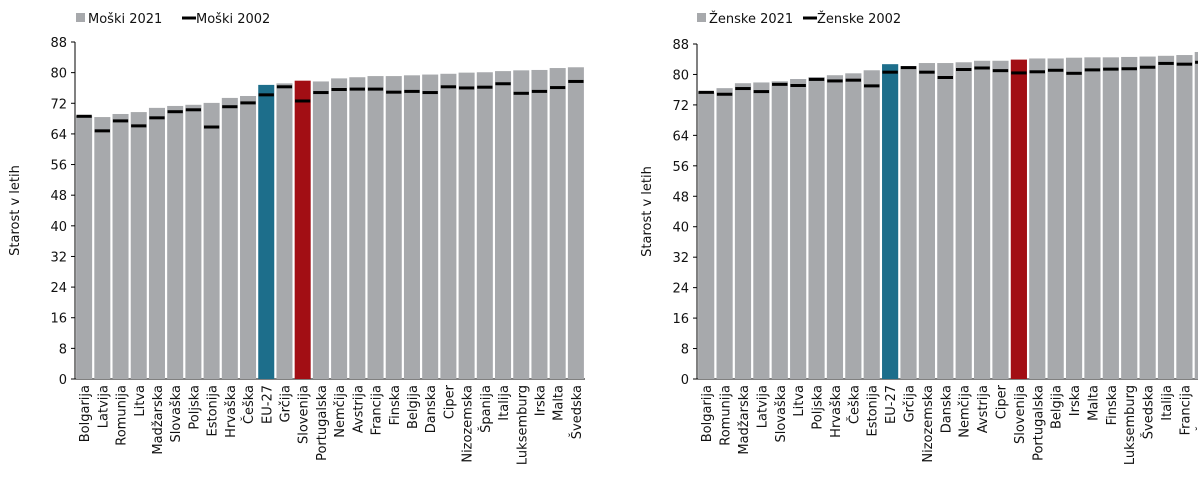 This screenshot has width=1198, height=478. What do you see at coordinates (751, 19) in the screenshot?
I see `legend-label: Ženske 2021` at bounding box center [751, 19].